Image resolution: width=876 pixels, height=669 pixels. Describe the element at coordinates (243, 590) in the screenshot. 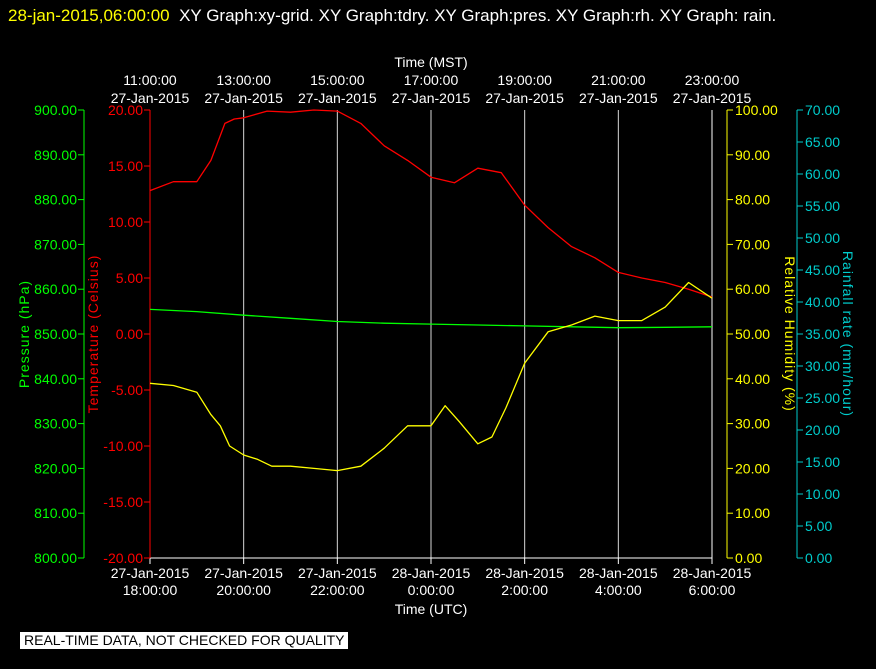

I see `x-tick-time: 20:00:00` at that location.